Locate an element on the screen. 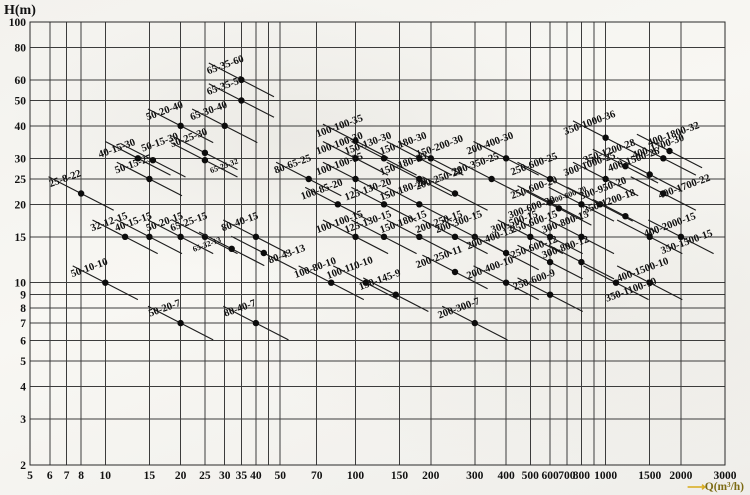  x-tick-label: 10 is located at coordinates (106, 476).